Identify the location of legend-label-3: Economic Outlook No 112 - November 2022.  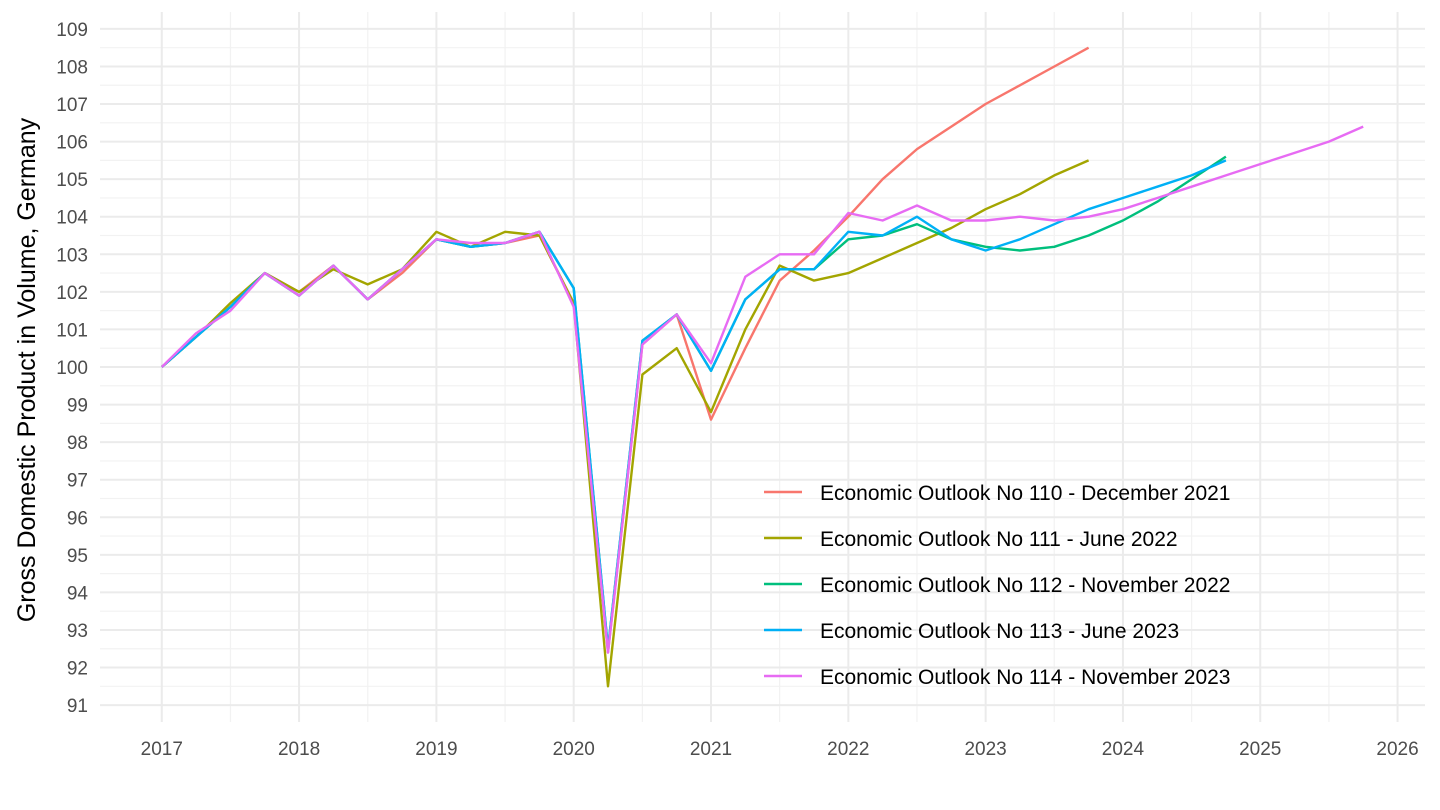
(1025, 585).